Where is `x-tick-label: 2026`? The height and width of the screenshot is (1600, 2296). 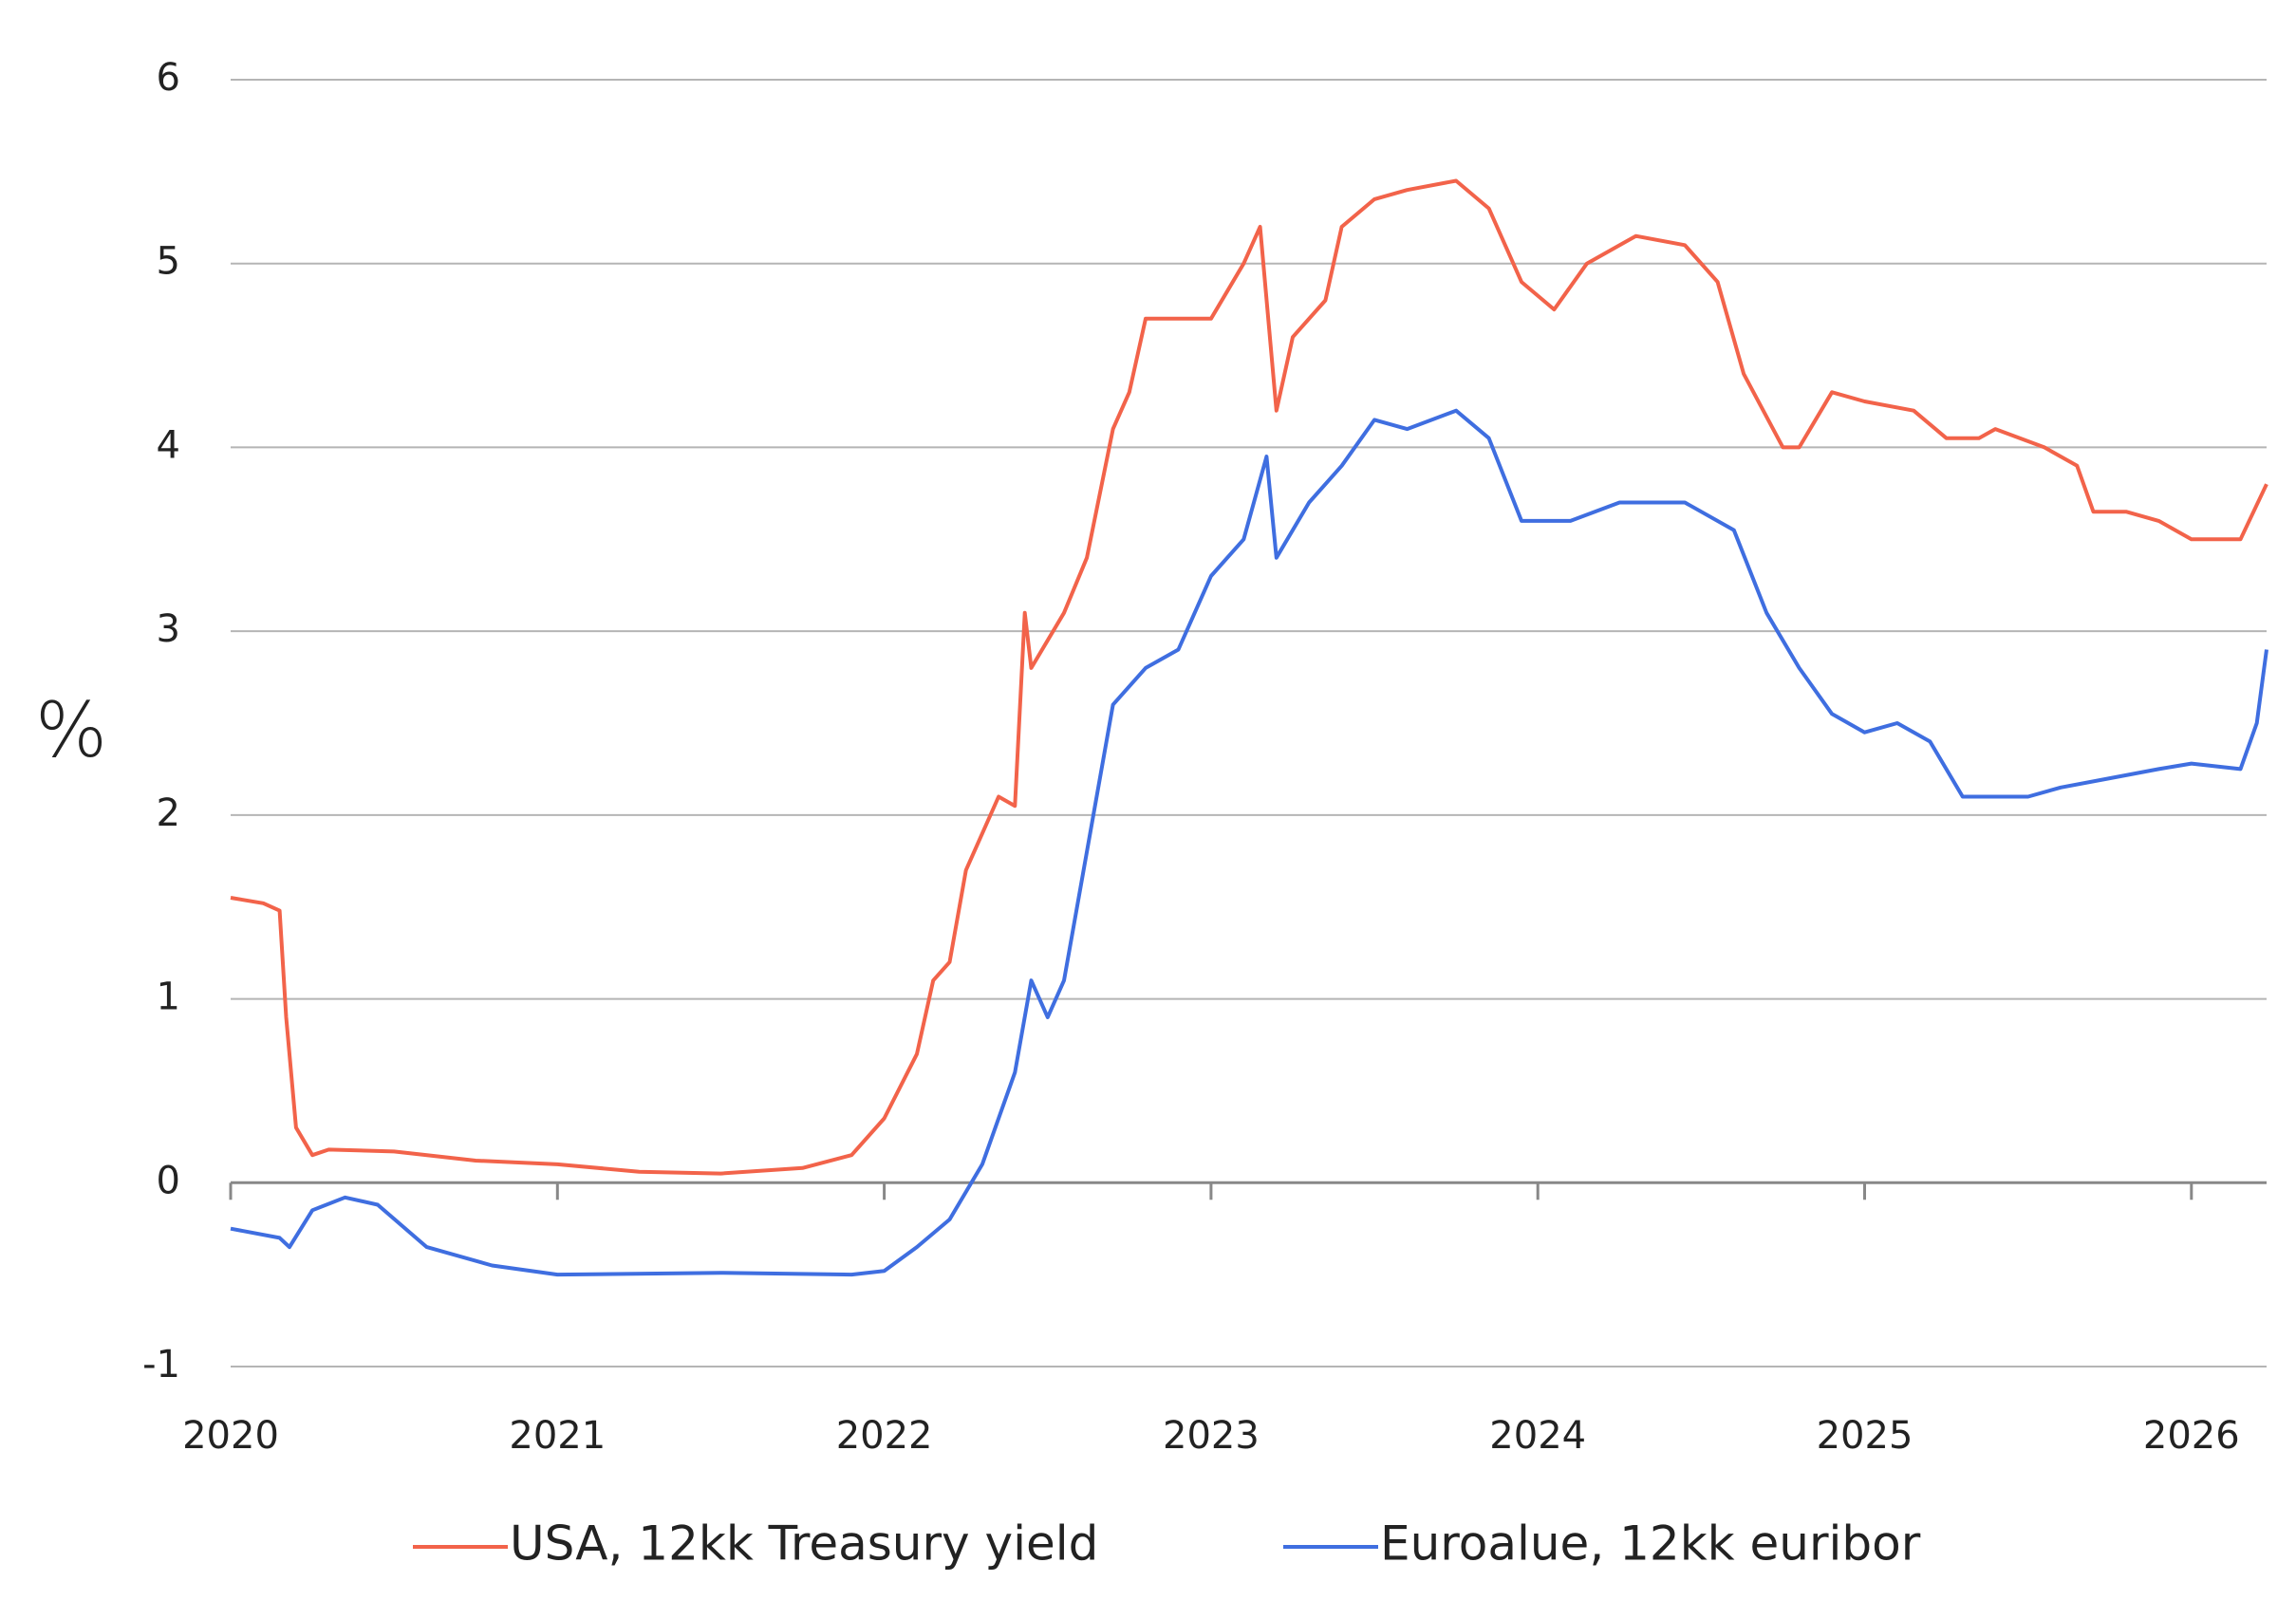
x-tick-label: 2026 is located at coordinates (2191, 1436).